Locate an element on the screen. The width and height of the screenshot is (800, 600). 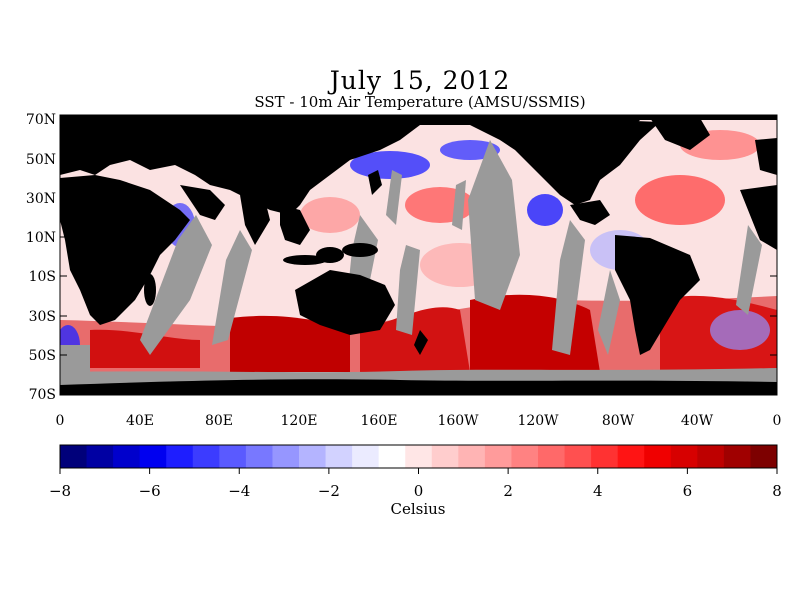
lon-label-0-left: 0 is located at coordinates (60, 421).